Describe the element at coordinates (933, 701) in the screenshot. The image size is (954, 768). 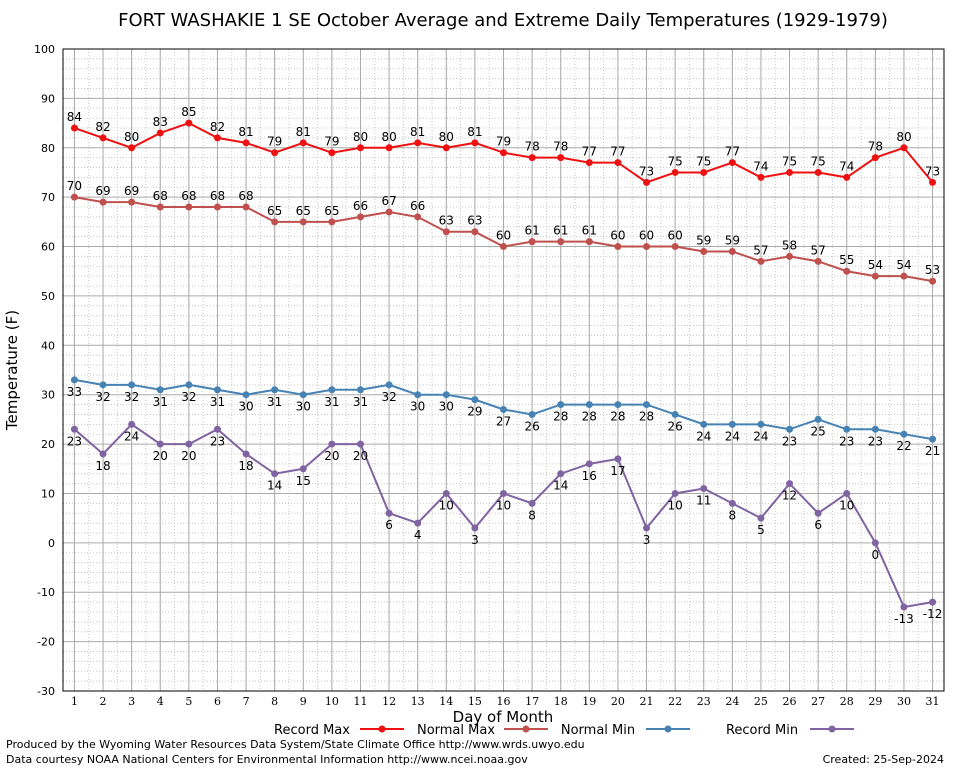
I see `x-tick-label: 31` at that location.